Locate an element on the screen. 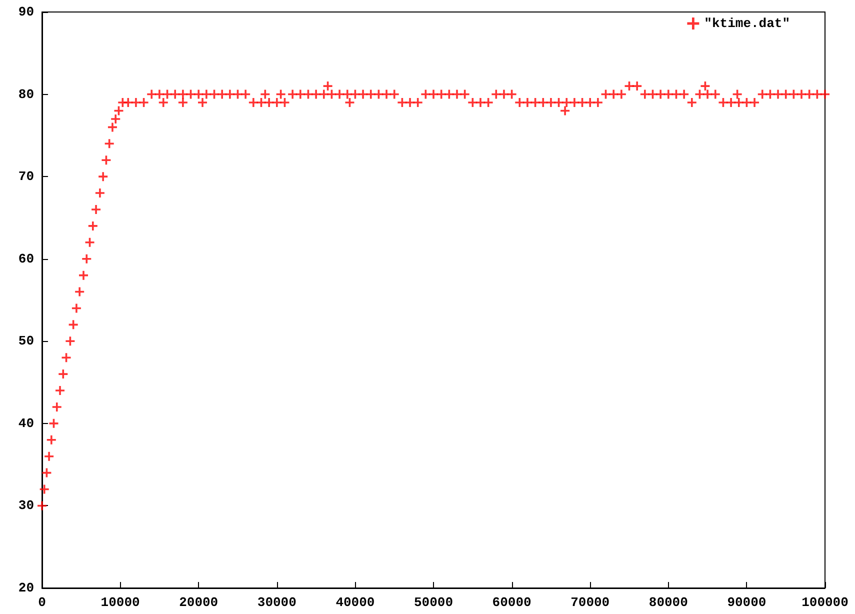 Image resolution: width=855 pixels, height=614 pixels. x-tick-label: 90000 is located at coordinates (746, 602).